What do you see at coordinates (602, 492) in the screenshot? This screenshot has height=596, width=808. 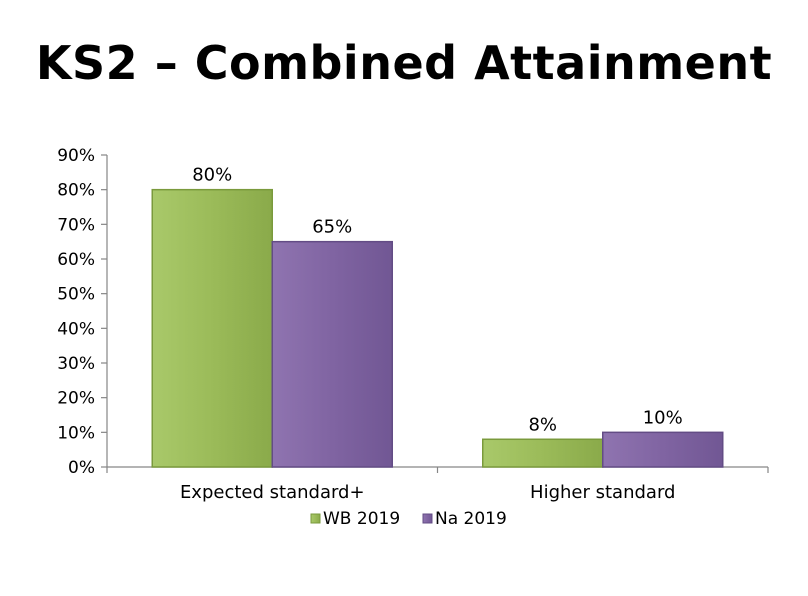 I see `x-category-label: Higher standard` at bounding box center [602, 492].